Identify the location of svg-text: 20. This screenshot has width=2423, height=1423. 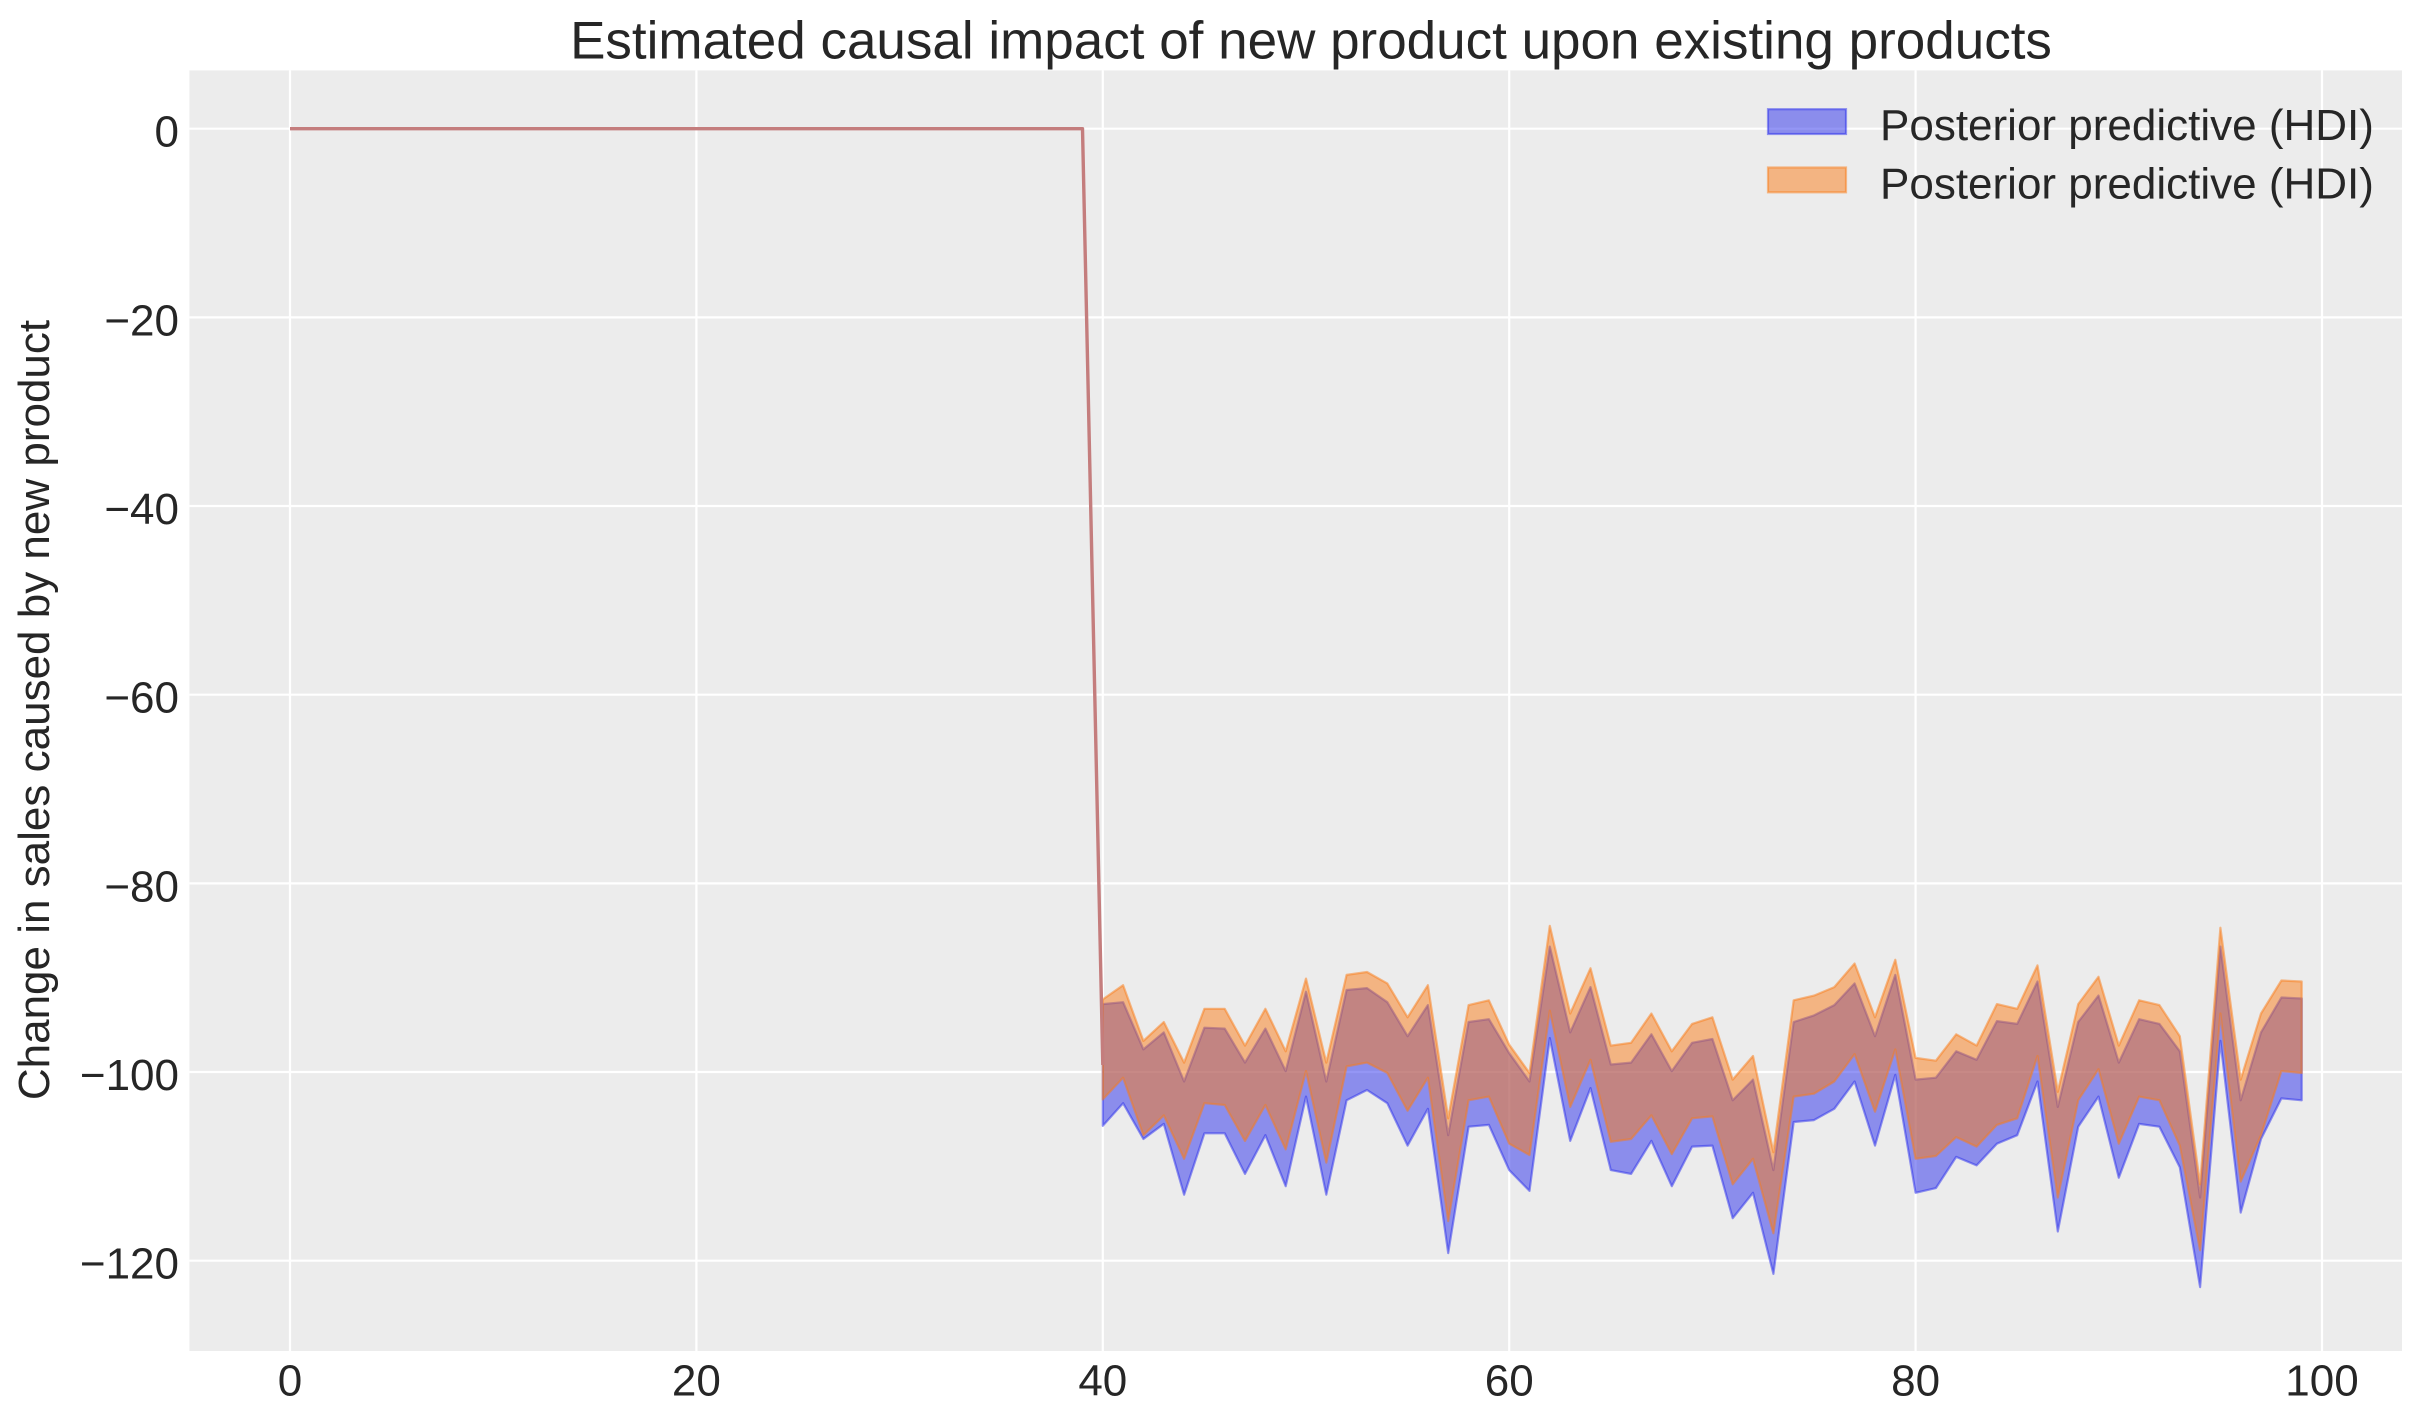
(696, 1381).